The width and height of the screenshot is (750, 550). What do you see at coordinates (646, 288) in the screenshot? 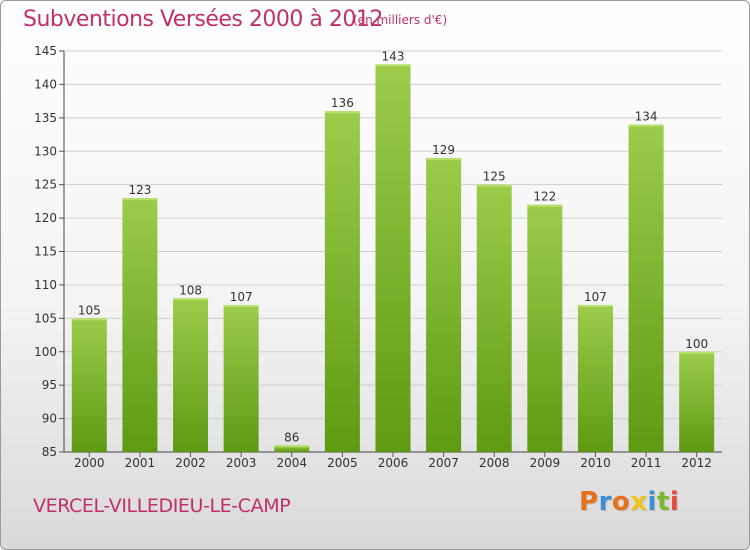
I see `bar-2011` at bounding box center [646, 288].